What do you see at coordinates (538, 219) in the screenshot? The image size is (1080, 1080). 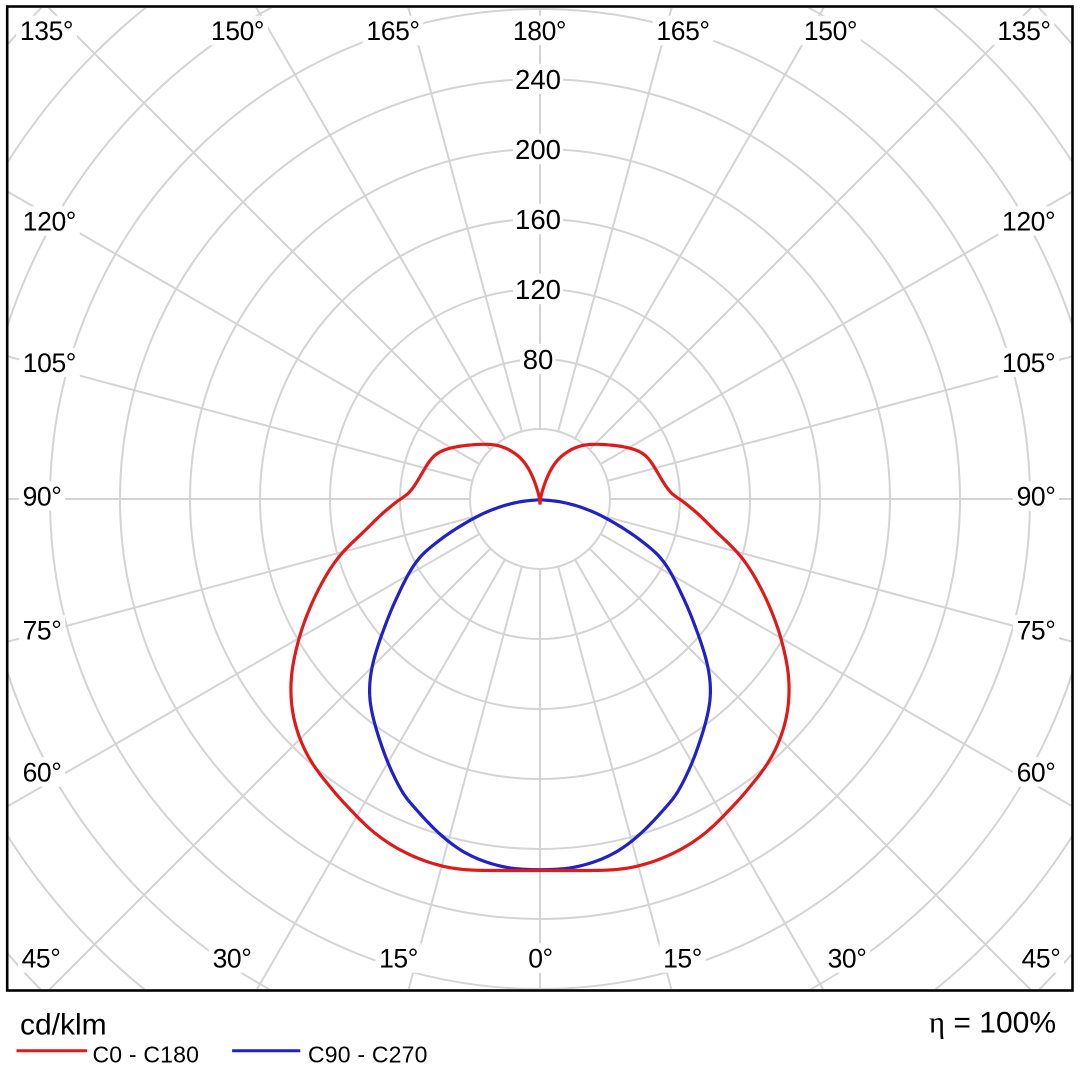 I see `svg-text: 160` at bounding box center [538, 219].